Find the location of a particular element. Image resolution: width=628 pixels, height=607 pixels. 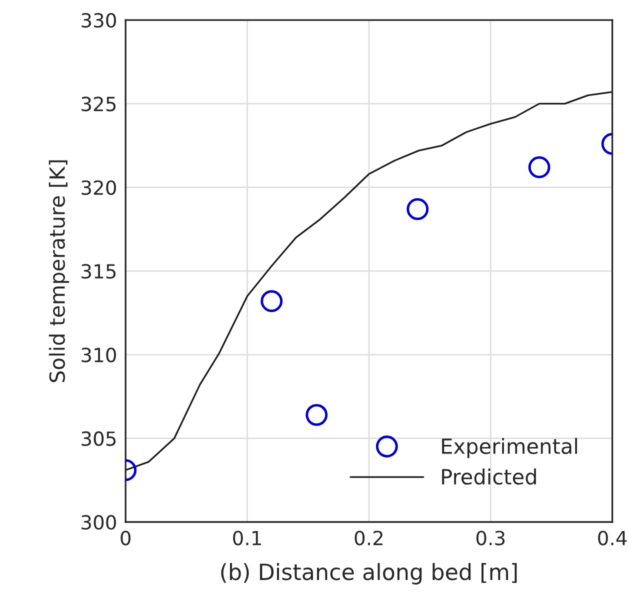

y-tick-label: 315 is located at coordinates (99, 271).